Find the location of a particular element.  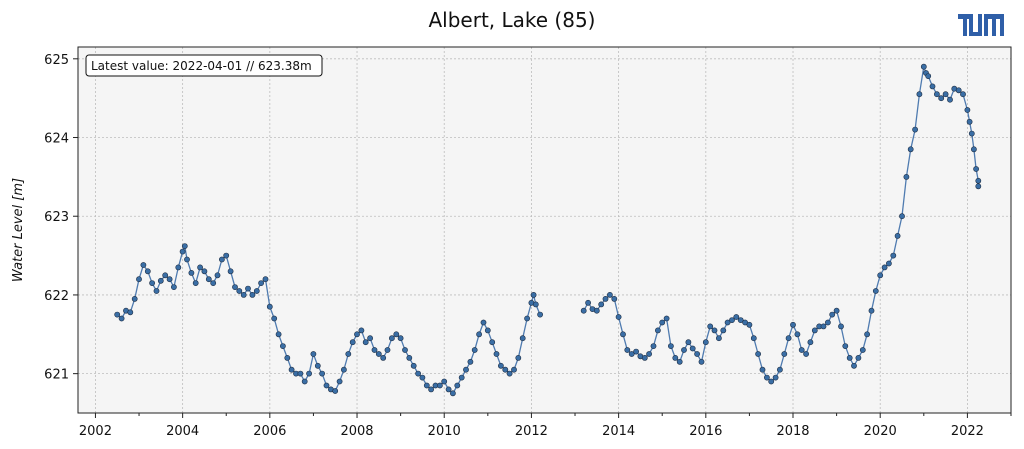

x-tick-label: 2006 is located at coordinates (269, 431).